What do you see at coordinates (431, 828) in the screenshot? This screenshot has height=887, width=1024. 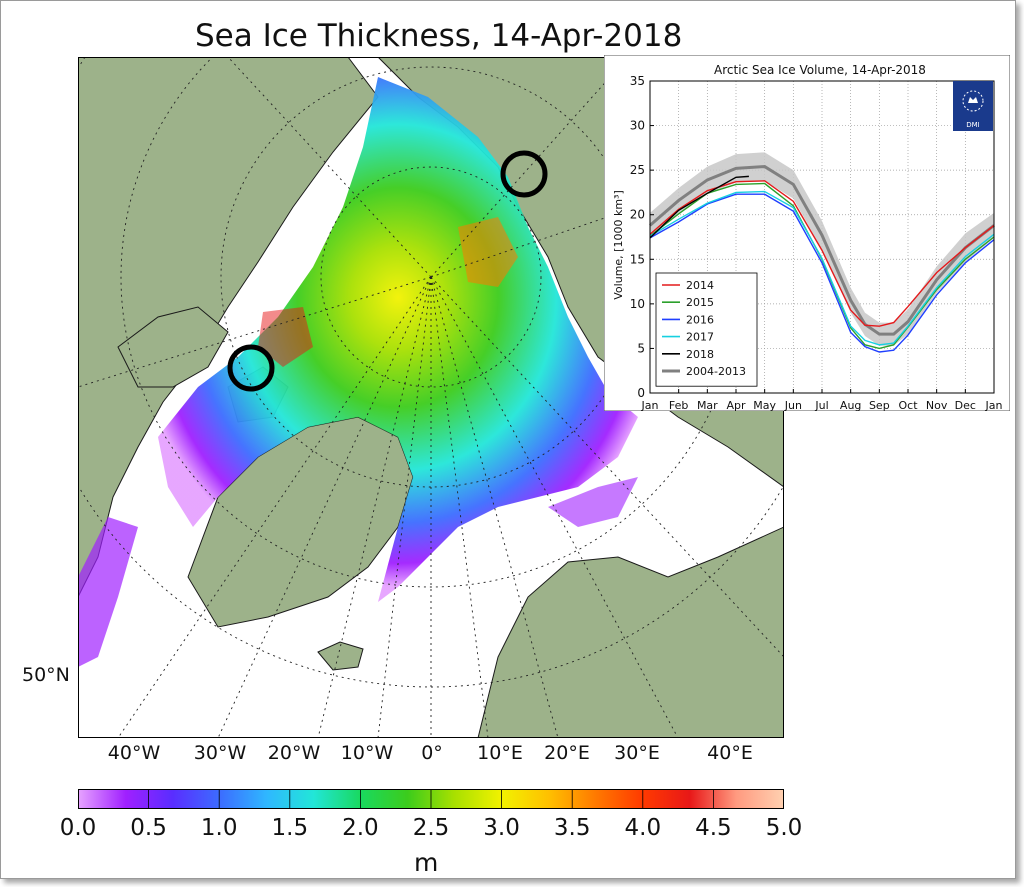 I see `colorbar-tick-label: 2.5` at bounding box center [431, 828].